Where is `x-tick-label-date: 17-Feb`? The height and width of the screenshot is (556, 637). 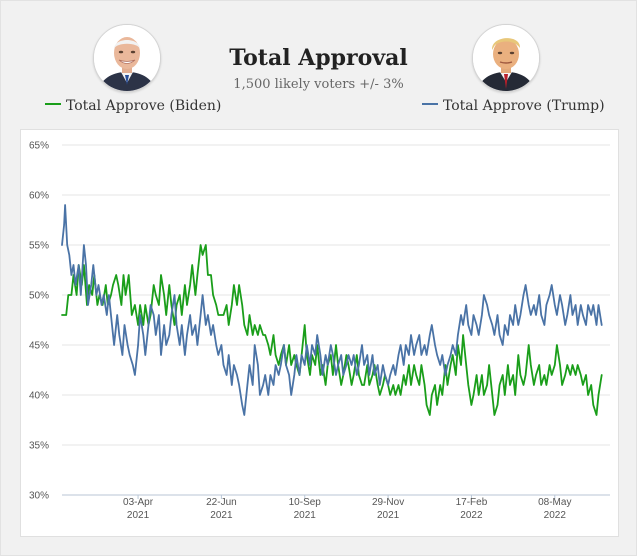 x-tick-label-date: 17-Feb is located at coordinates (472, 502).